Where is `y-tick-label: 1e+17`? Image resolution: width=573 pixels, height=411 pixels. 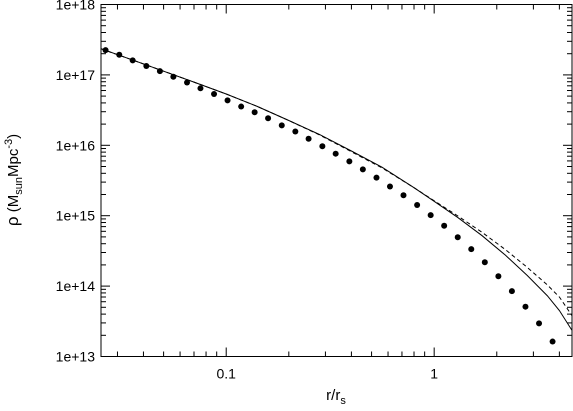 y-tick-label: 1e+17 is located at coordinates (76, 75).